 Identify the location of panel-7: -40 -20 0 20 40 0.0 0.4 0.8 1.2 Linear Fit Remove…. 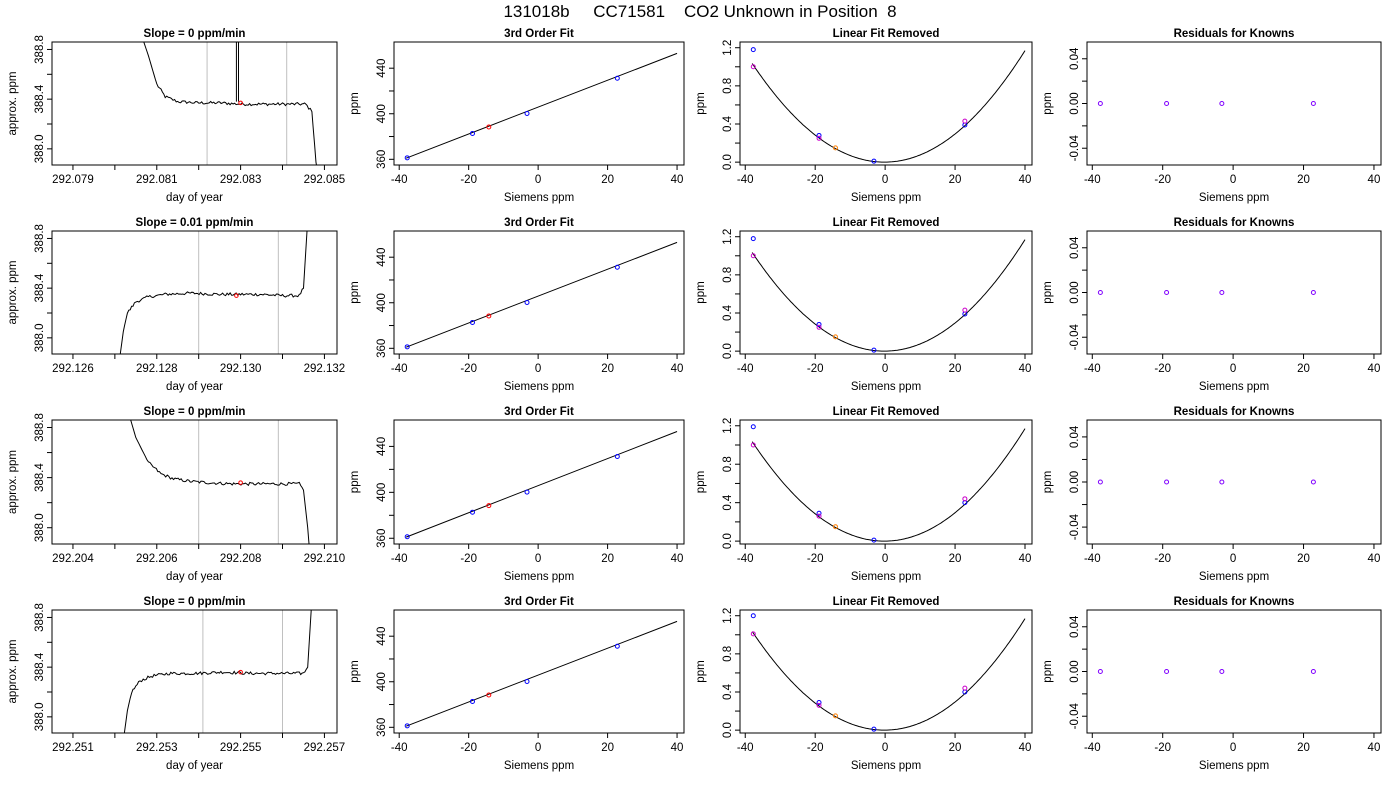
(864, 305).